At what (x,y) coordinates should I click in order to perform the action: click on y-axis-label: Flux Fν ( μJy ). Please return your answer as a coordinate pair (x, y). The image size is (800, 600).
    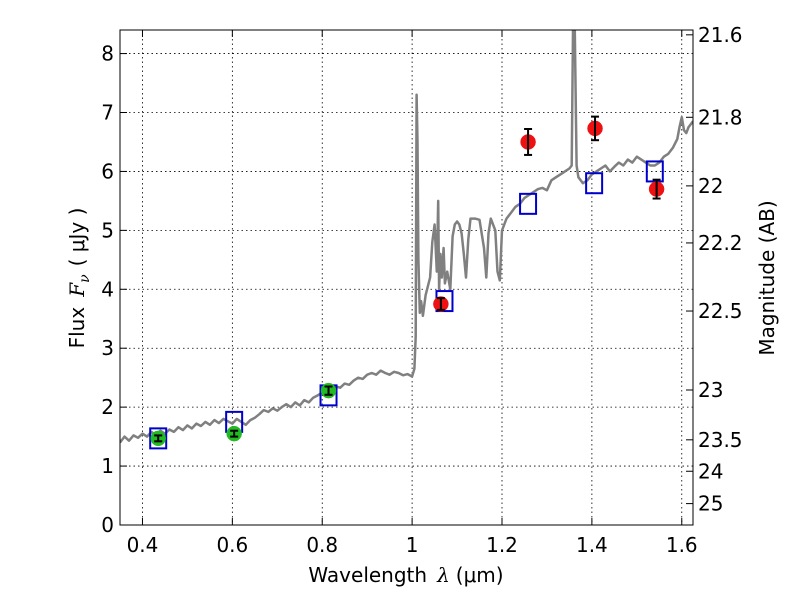
    Looking at the image, I should click on (79, 278).